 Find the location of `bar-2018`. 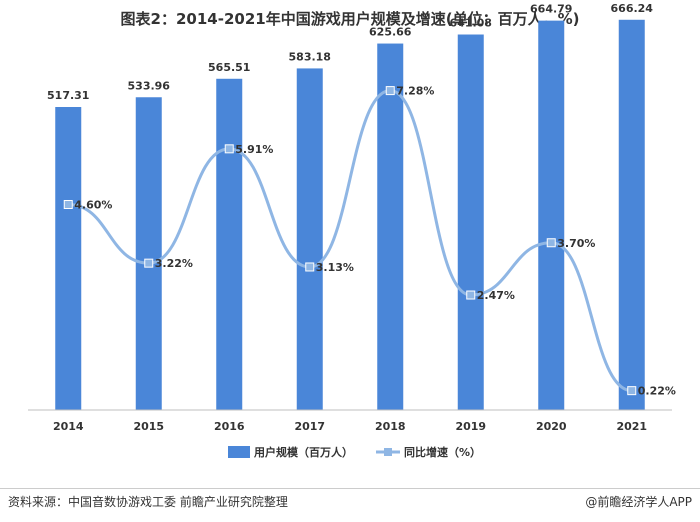

bar-2018 is located at coordinates (390, 227).